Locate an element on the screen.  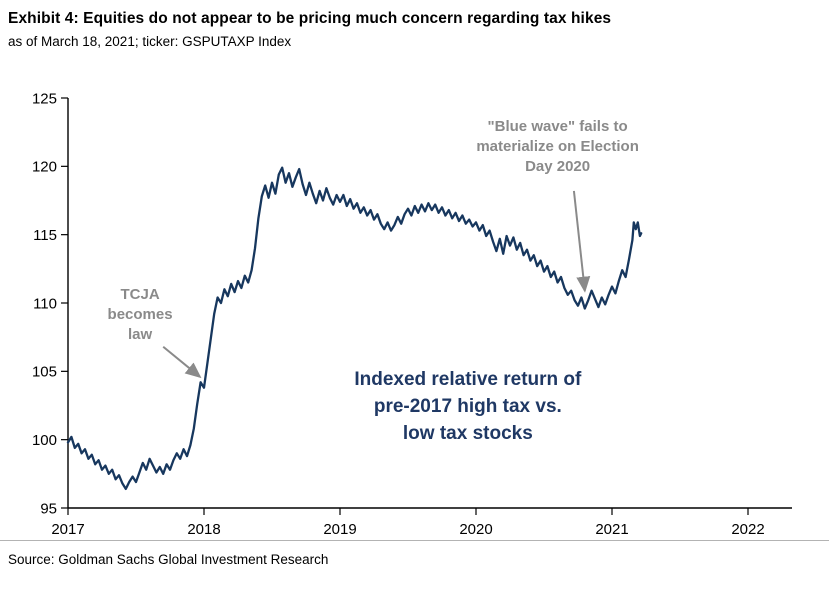
x-tick-label: 2022 is located at coordinates (747, 529).